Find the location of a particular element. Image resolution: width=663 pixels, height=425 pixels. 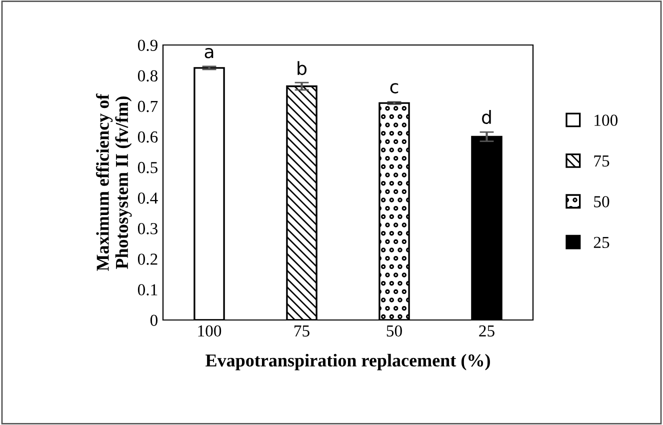

y-tick-label: 0.8 is located at coordinates (148, 76).